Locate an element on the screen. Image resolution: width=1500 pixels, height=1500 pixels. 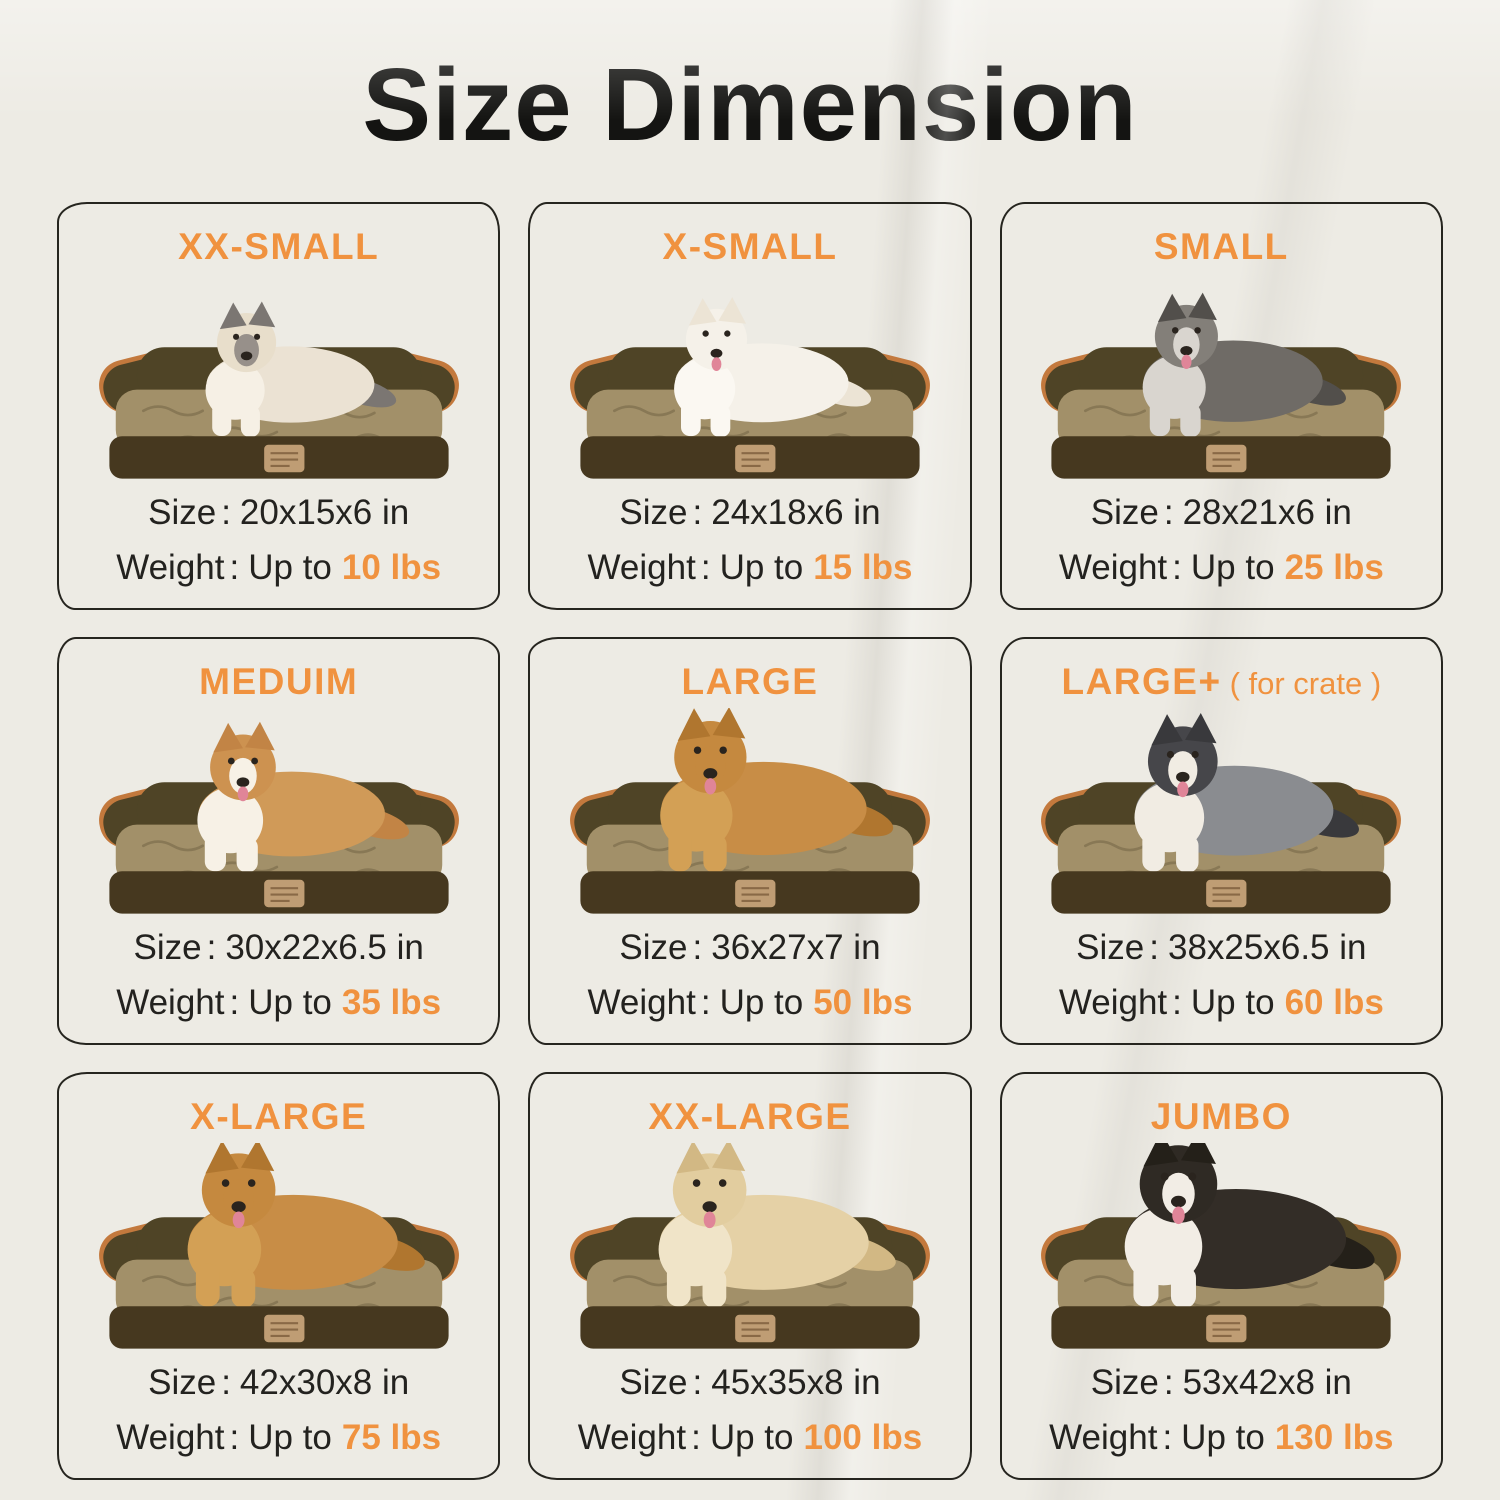
size-name-label: MEDUIM is located at coordinates (279, 681).